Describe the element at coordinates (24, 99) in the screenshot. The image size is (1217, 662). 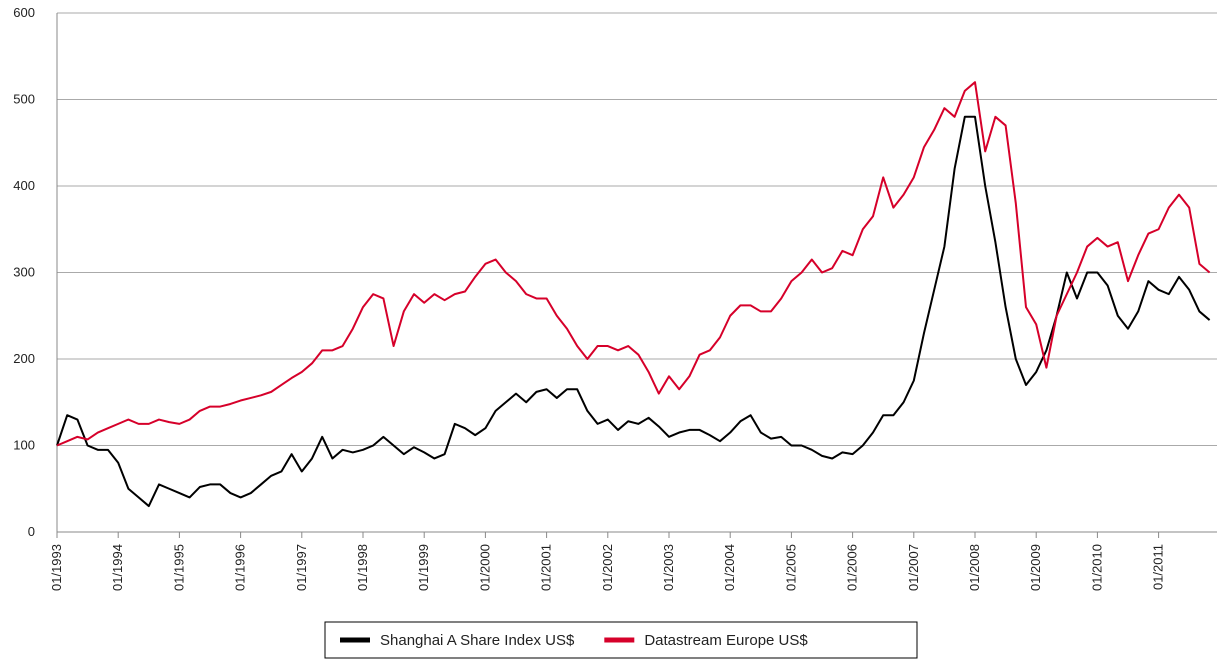
I see `y-tick-label: 500` at that location.